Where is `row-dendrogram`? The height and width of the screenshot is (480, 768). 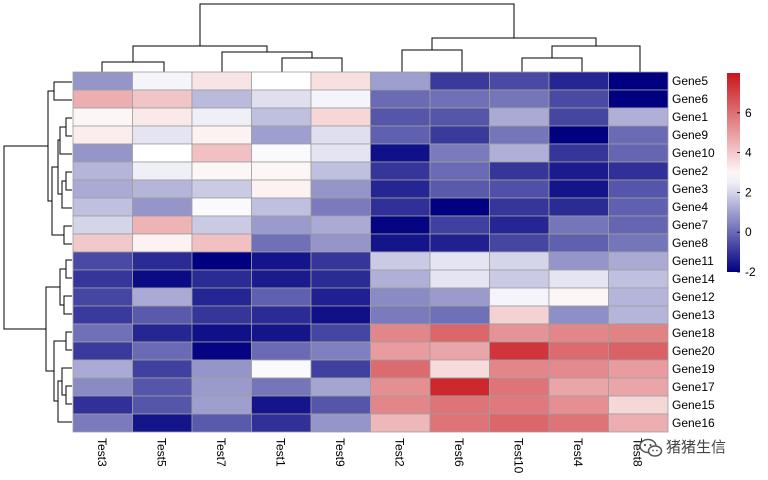 row-dendrogram is located at coordinates (37, 252).